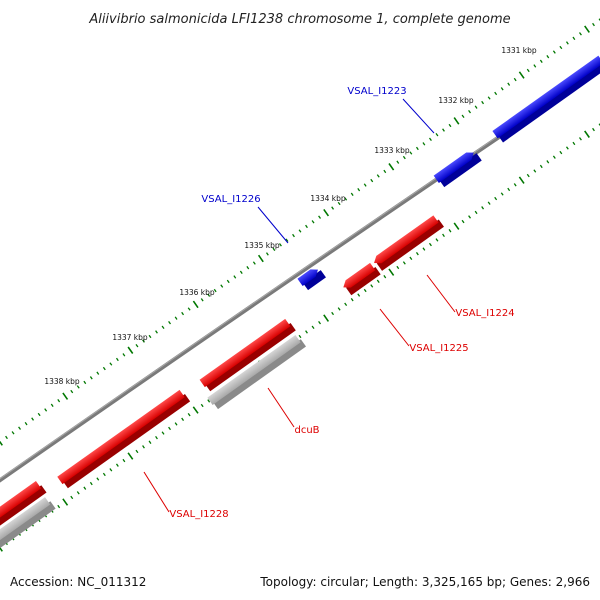 The height and width of the screenshot is (600, 600). I want to click on scale-tick-label: 1336 kbp, so click(197, 292).